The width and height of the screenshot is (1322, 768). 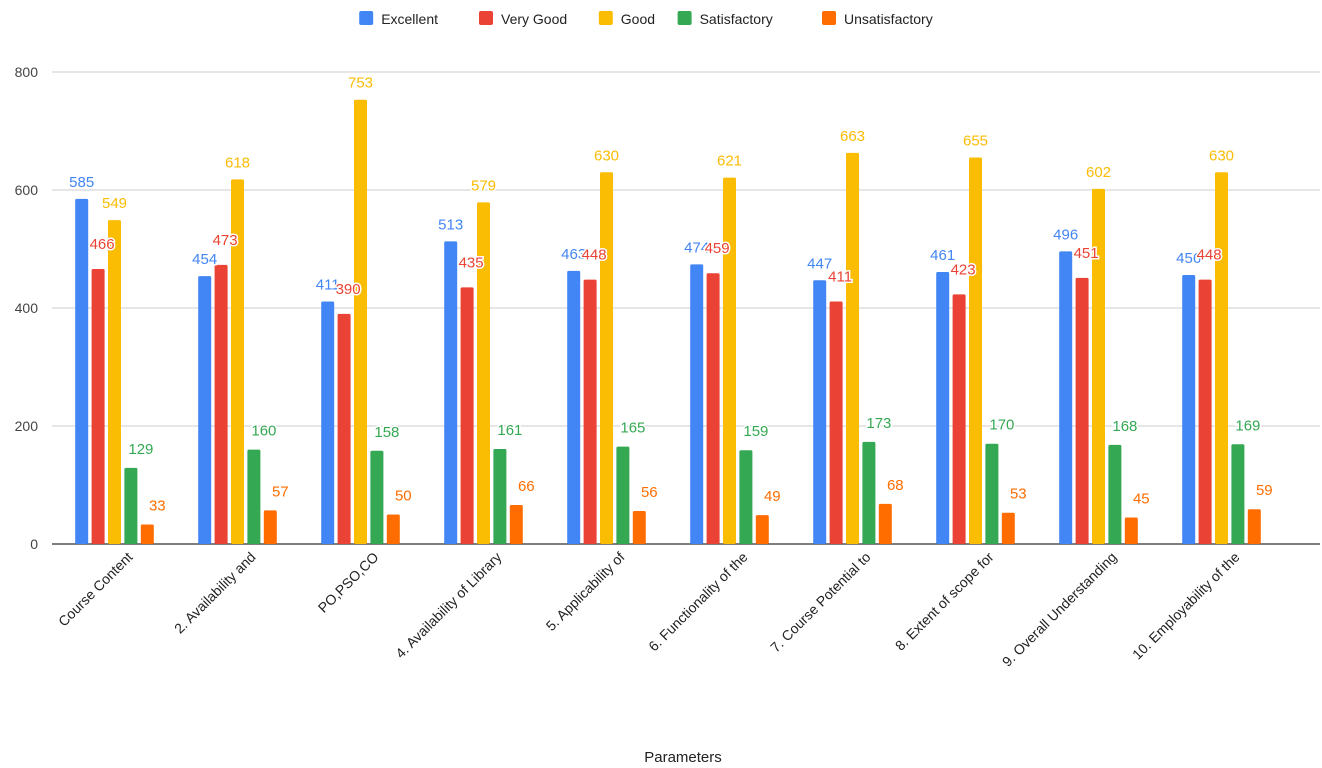 I want to click on data-label-excellent: 454, so click(x=204, y=259).